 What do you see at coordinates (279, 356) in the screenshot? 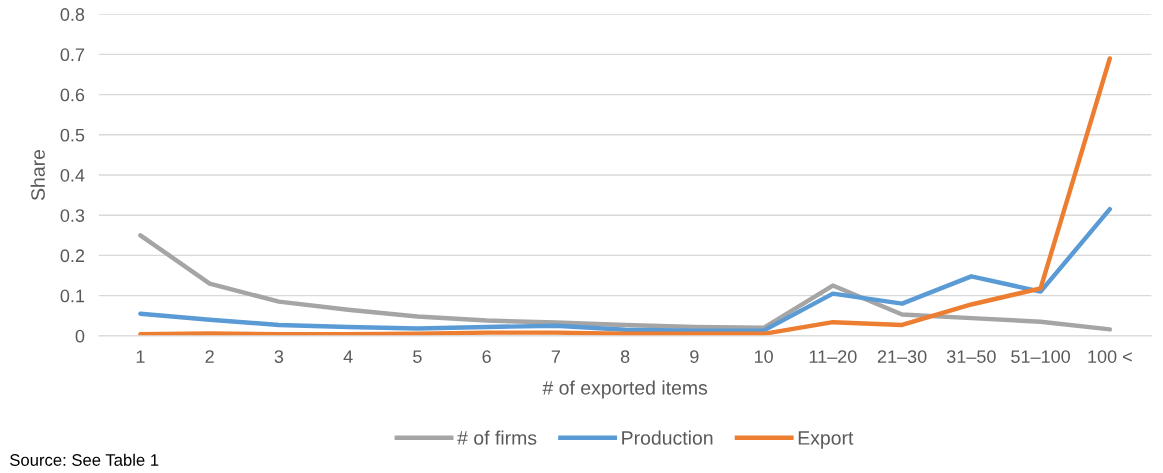
I see `x-tick-label: 3` at bounding box center [279, 356].